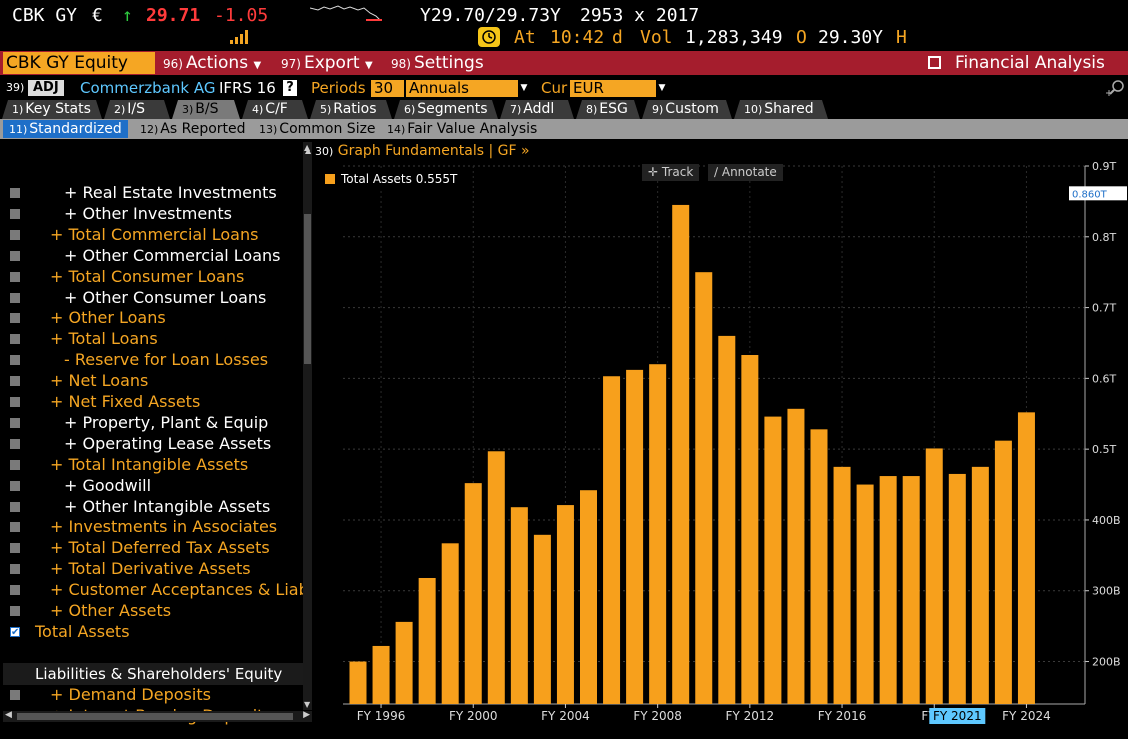 The height and width of the screenshot is (739, 1128). What do you see at coordinates (306, 715) in the screenshot?
I see `scroll-right-icon: ▶` at bounding box center [306, 715].